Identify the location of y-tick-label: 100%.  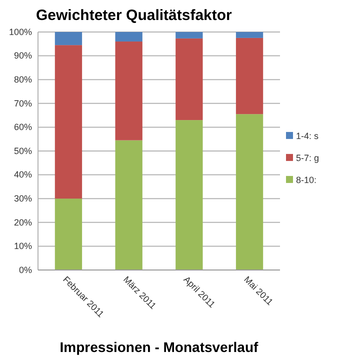
(20, 31).